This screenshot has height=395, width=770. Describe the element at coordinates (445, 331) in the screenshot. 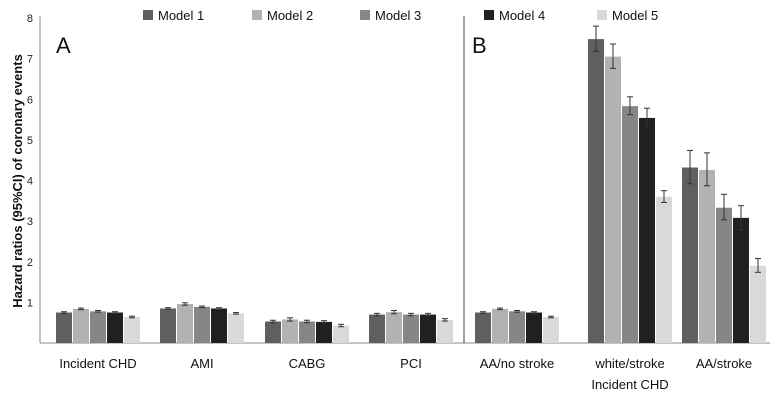

I see `bar-model-5-pci` at that location.